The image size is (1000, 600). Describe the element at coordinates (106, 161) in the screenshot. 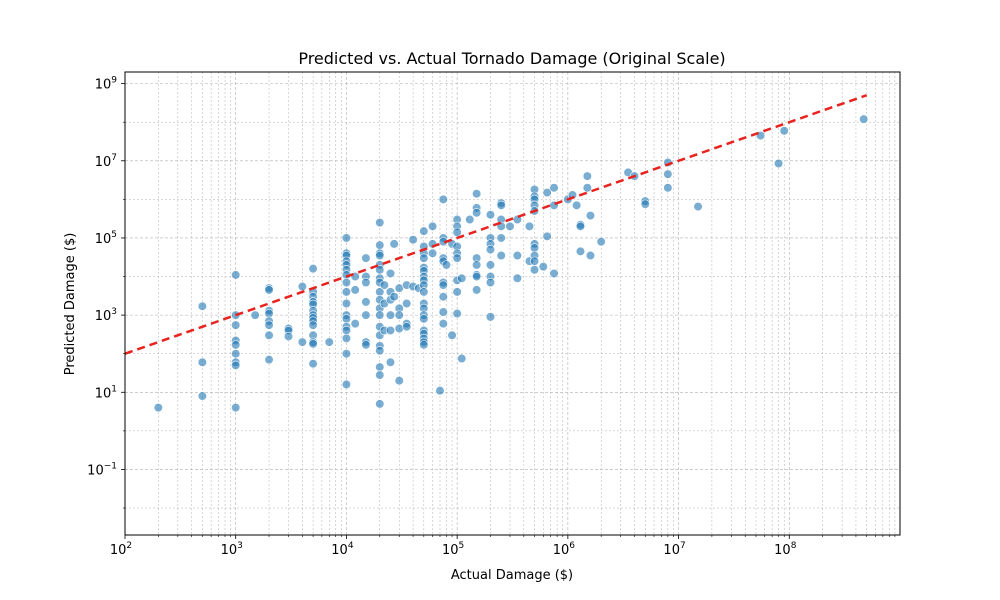

I see `y-tick-label: 10⁷` at that location.